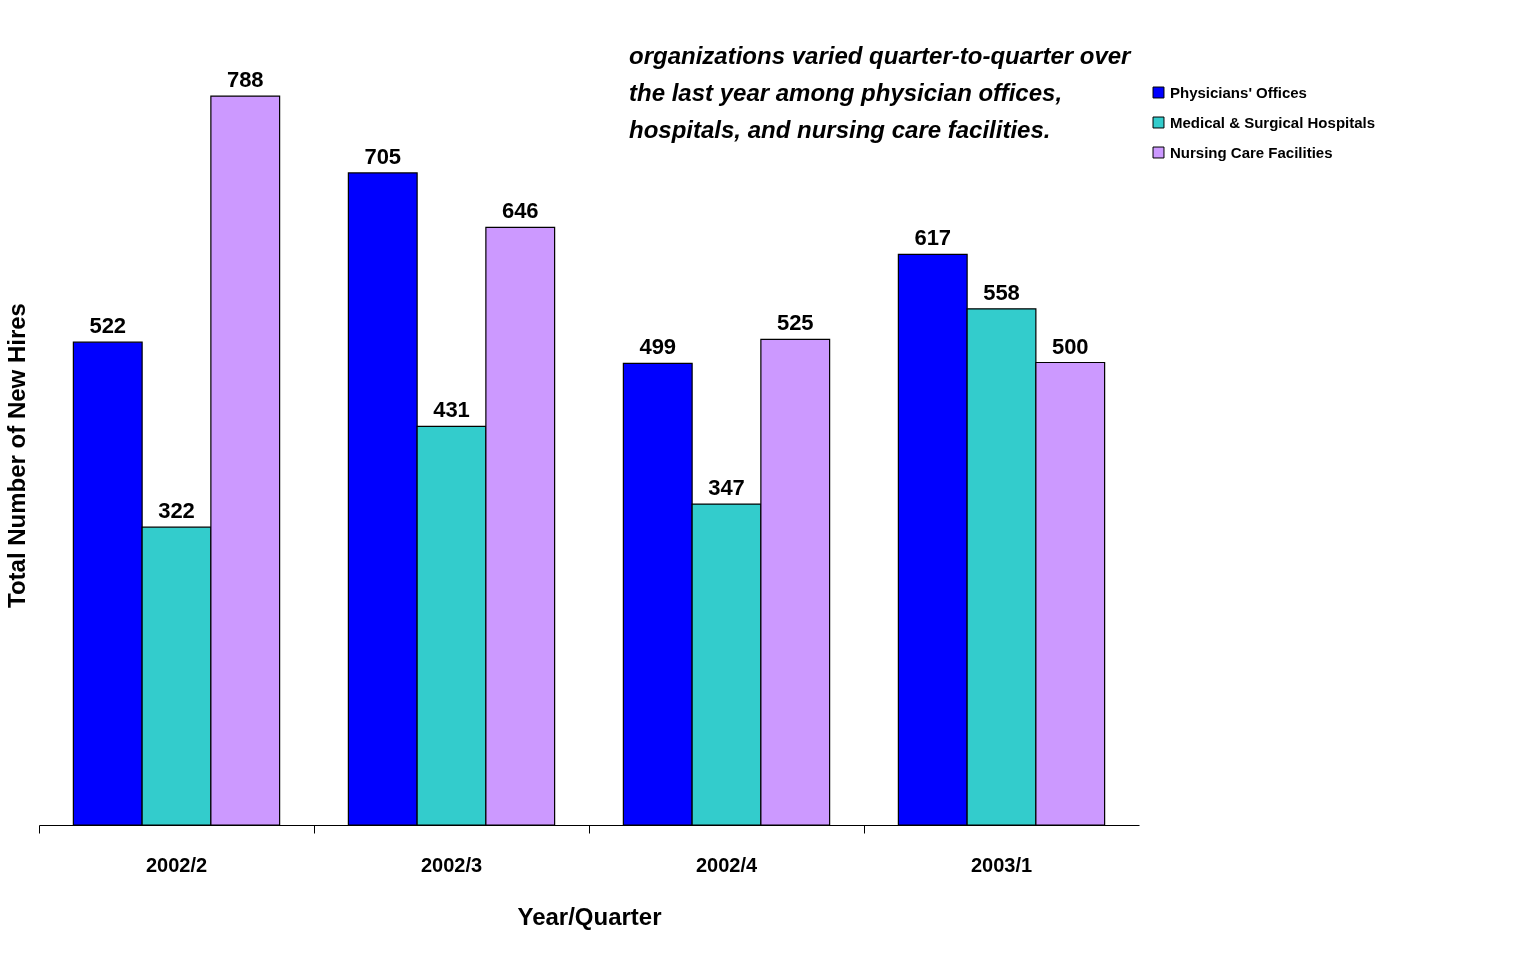 The image size is (1527, 953). I want to click on data-label: 617, so click(933, 238).